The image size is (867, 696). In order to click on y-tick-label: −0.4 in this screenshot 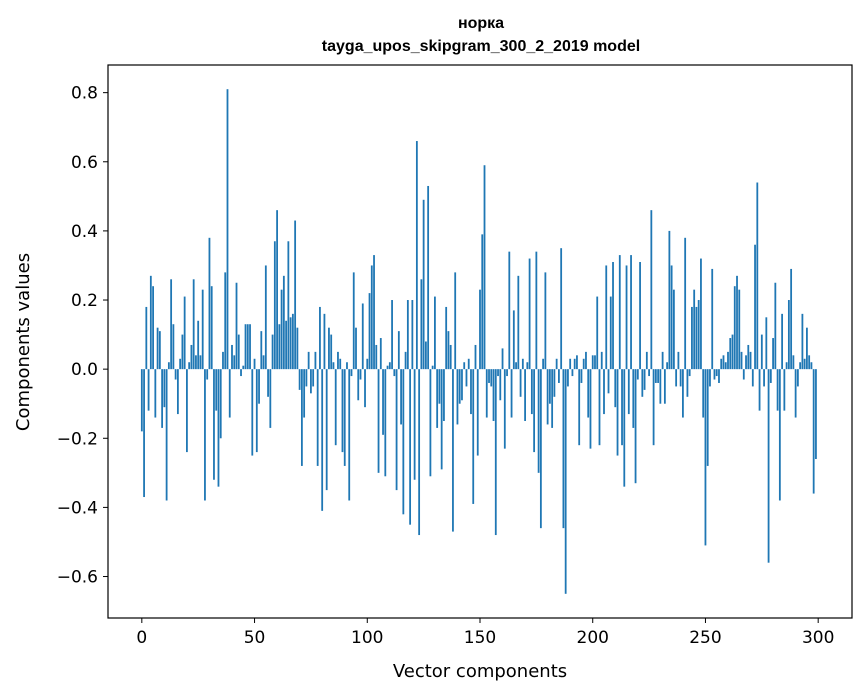, I will do `click(77, 508)`.